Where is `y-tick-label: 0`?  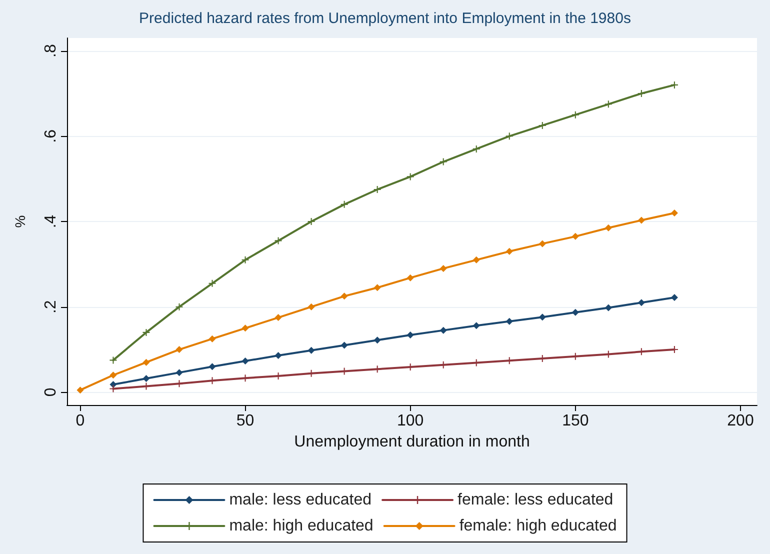 y-tick-label: 0 is located at coordinates (51, 392).